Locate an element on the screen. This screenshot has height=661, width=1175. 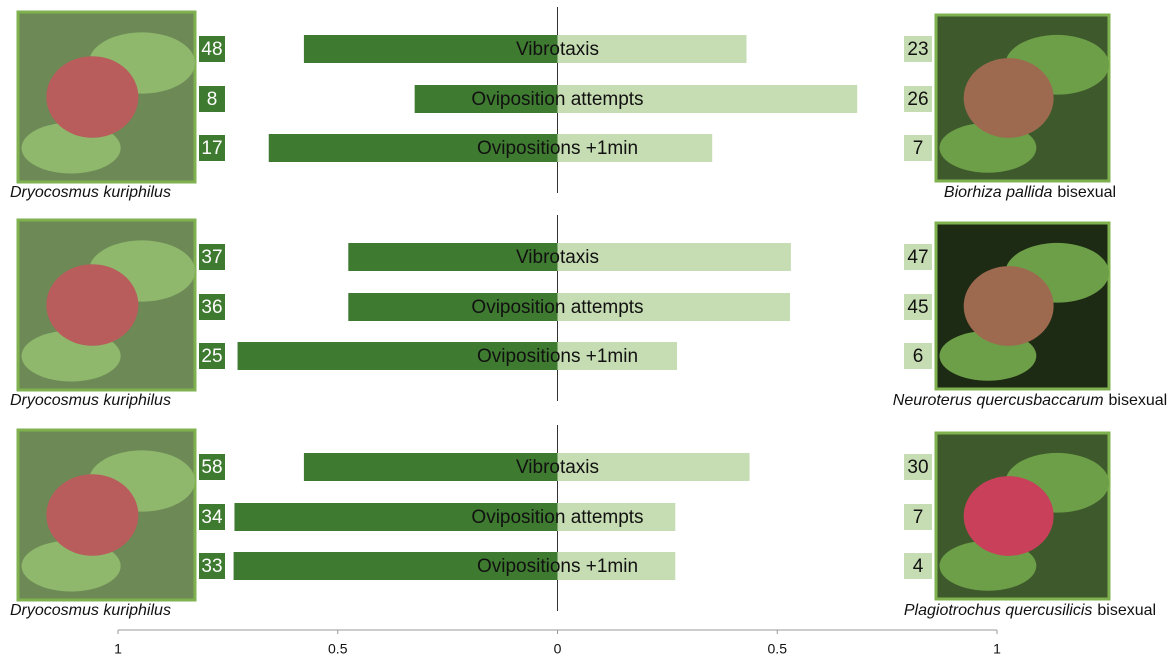
count-label: 17 is located at coordinates (211, 148).